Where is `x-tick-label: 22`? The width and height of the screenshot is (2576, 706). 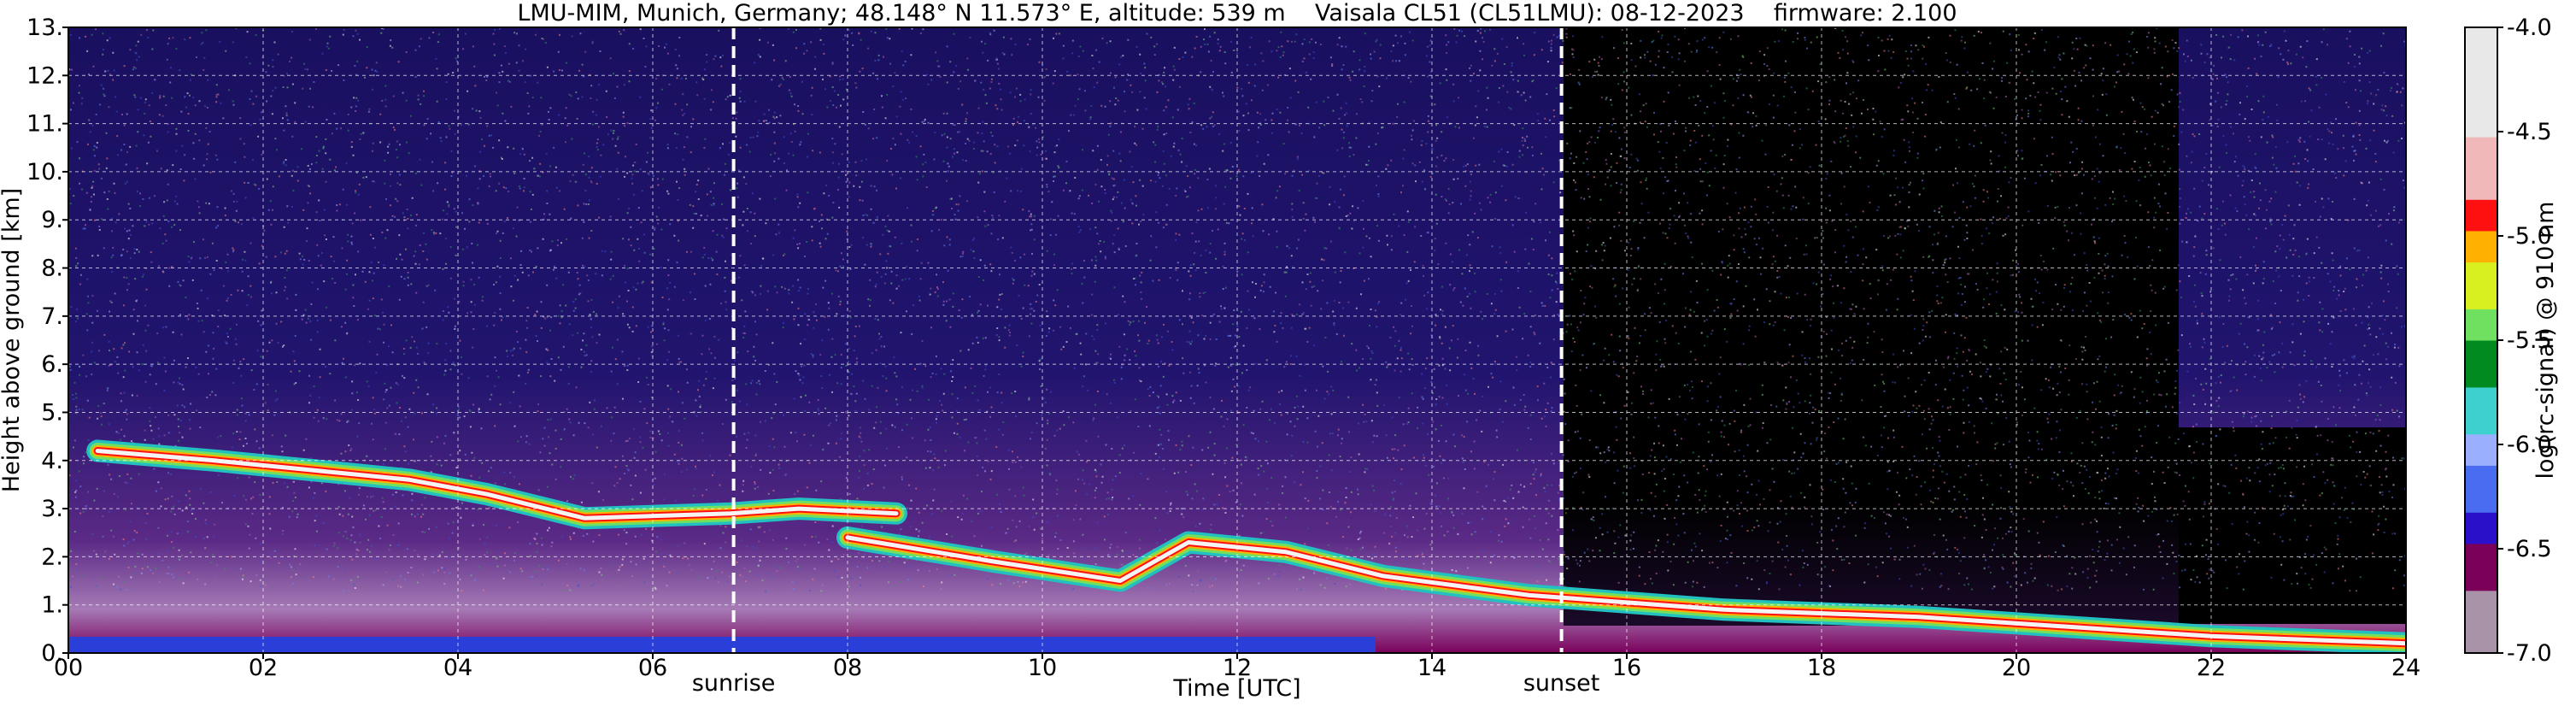
x-tick-label: 22 is located at coordinates (2211, 668).